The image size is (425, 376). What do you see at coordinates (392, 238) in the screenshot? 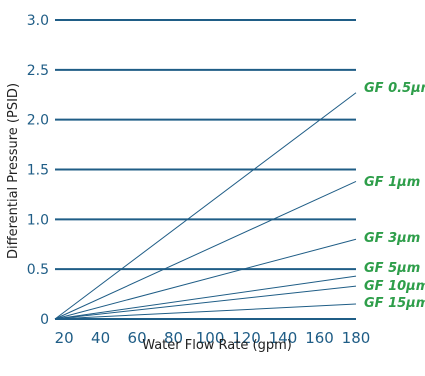
I see `series-label: GF 3µm` at bounding box center [392, 238].